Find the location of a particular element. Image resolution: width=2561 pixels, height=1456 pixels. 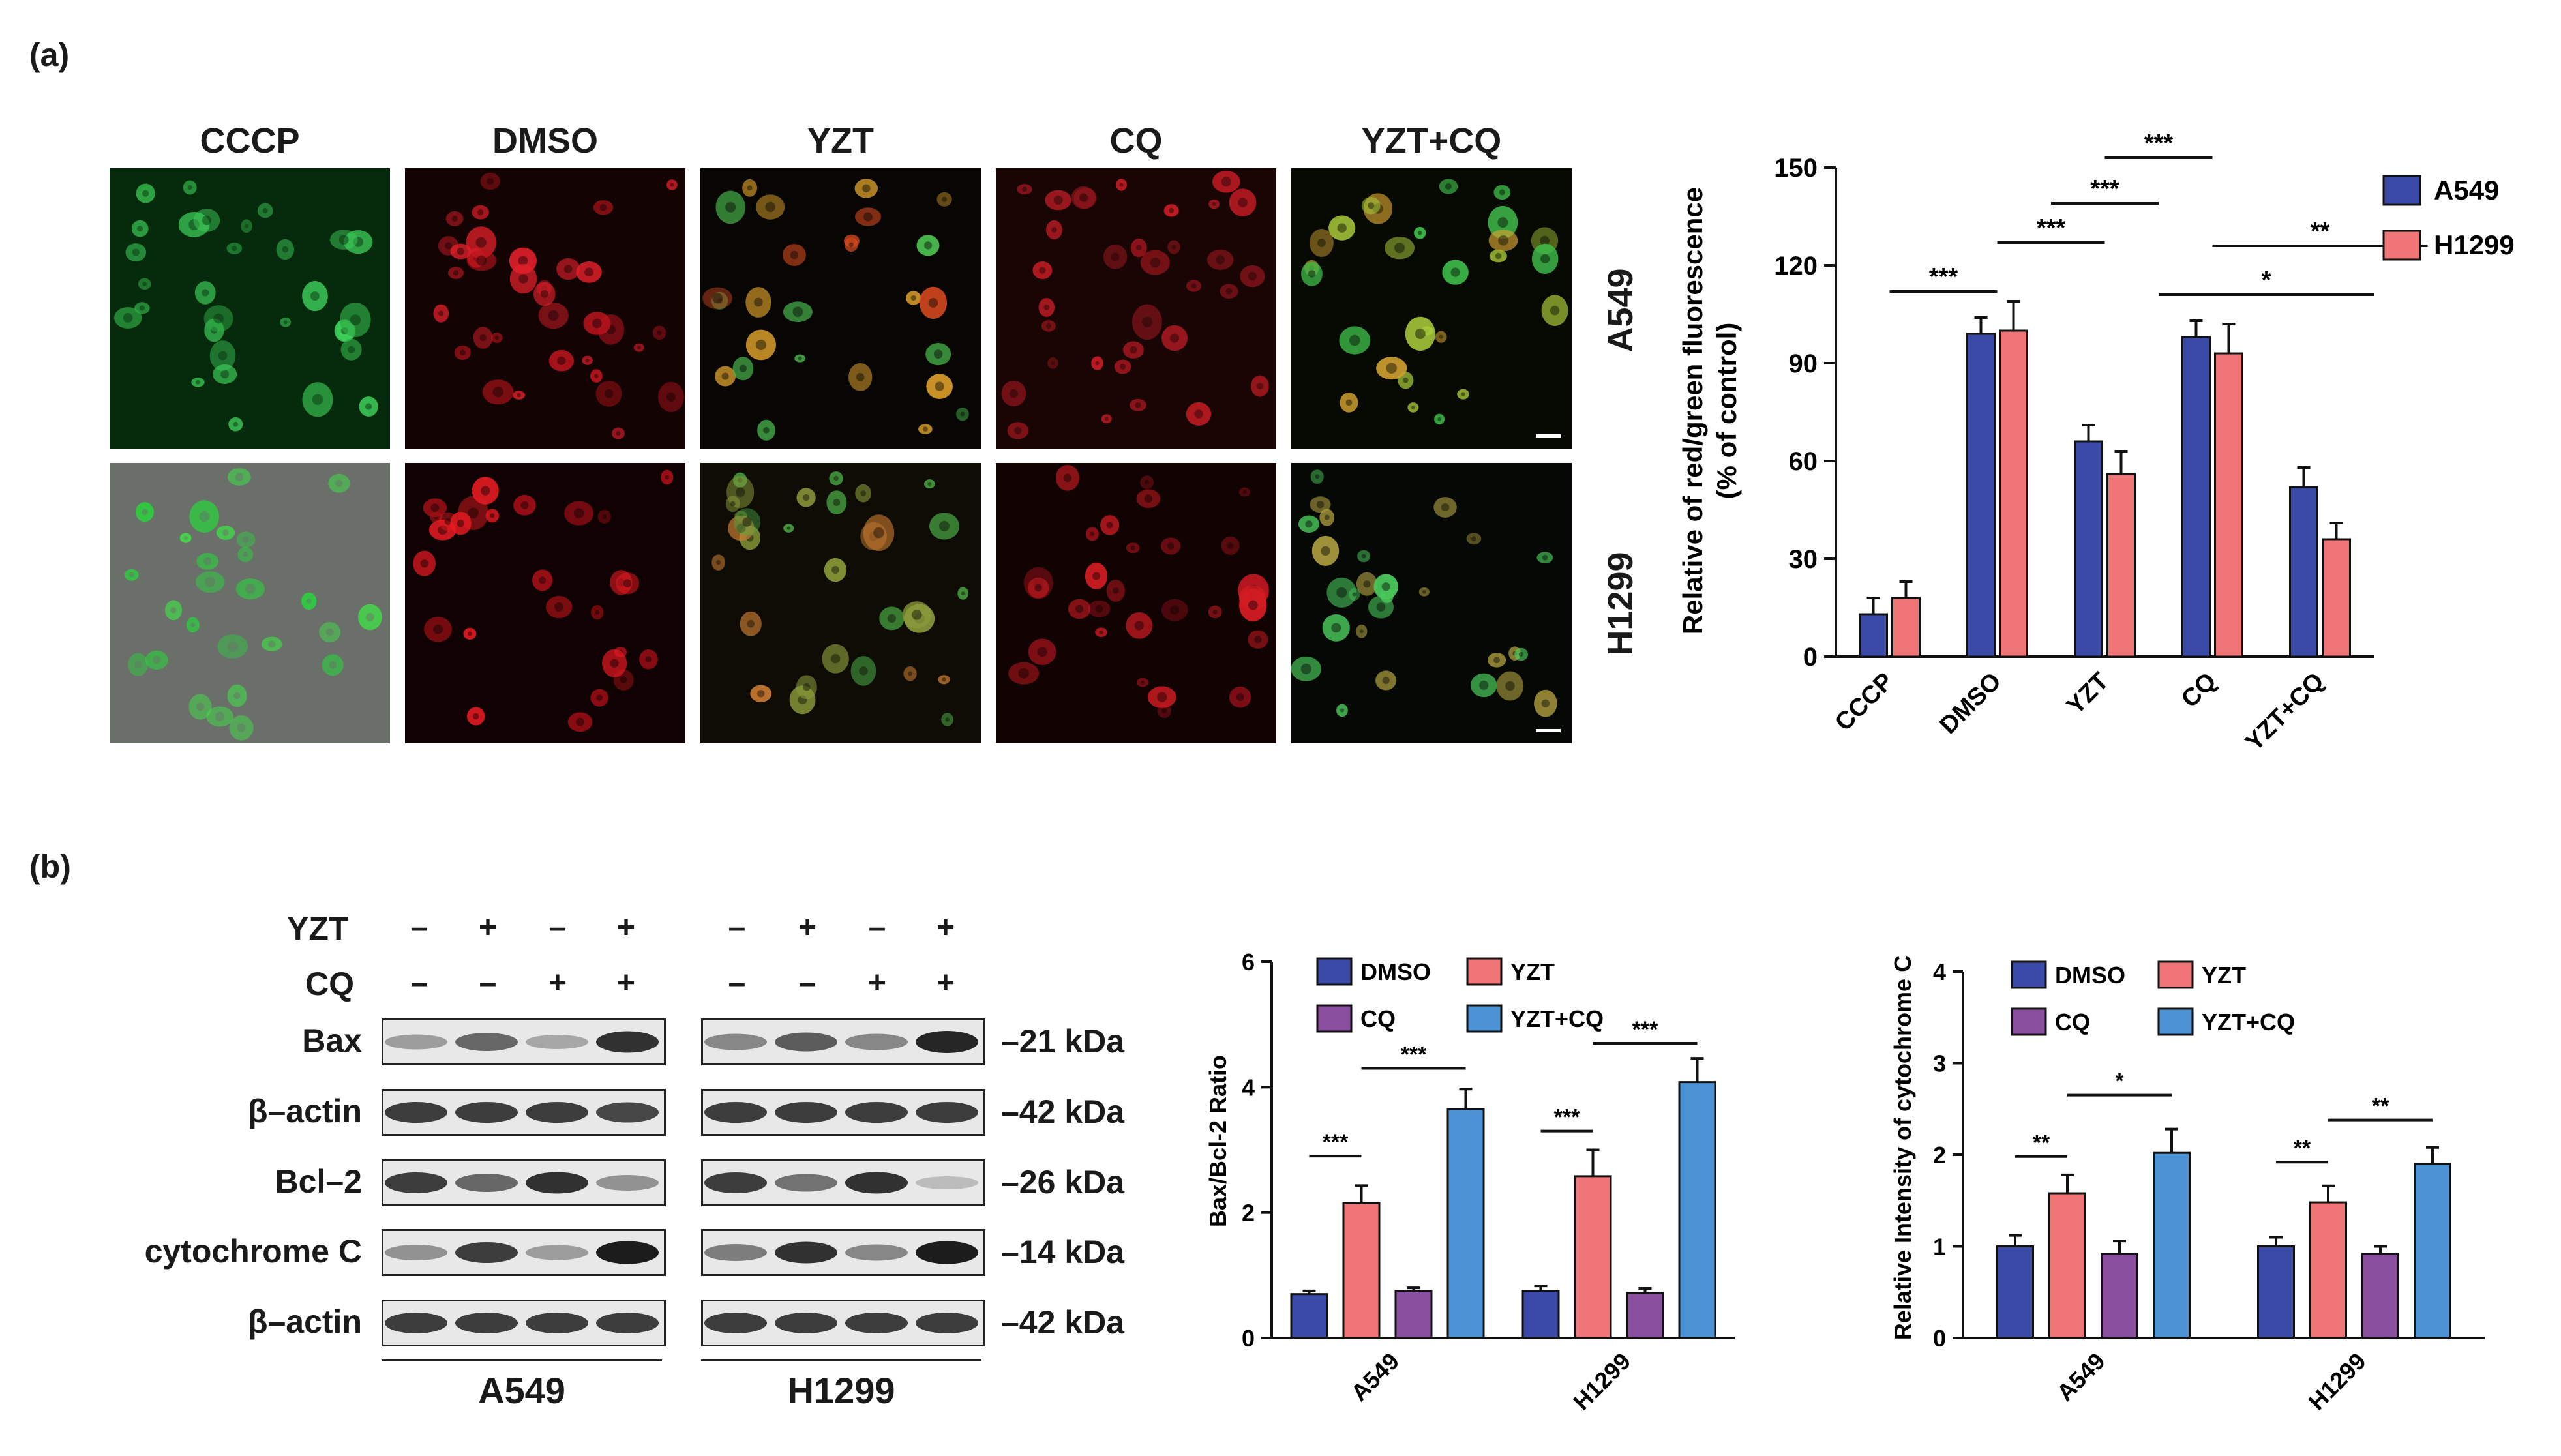

wb-h1299-underline is located at coordinates (841, 1360).